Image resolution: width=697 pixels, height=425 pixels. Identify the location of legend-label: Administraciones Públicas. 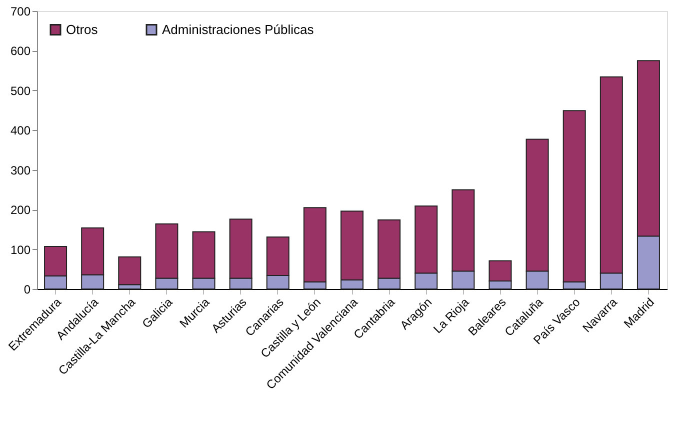
(238, 29).